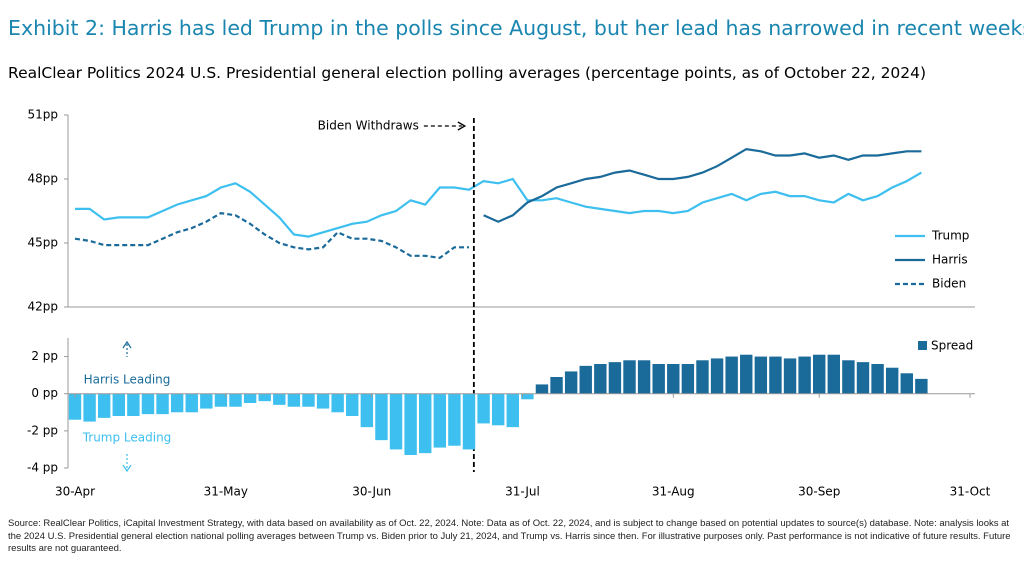 The width and height of the screenshot is (1024, 576). Describe the element at coordinates (127, 380) in the screenshot. I see `annotation: Harris Leading` at that location.